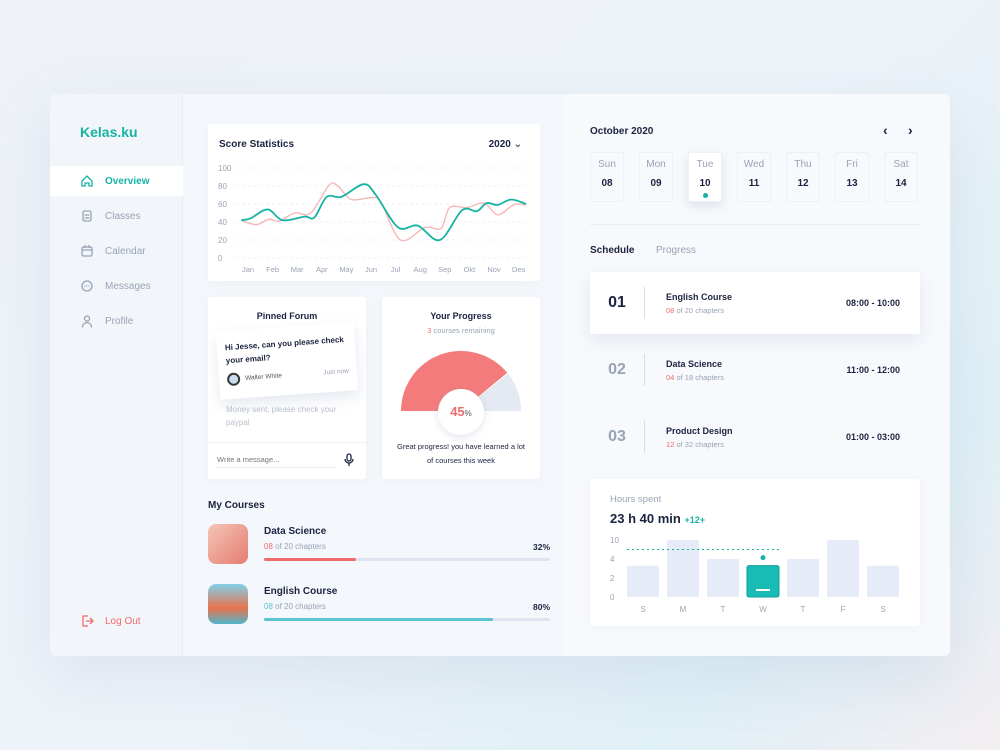  I want to click on day-number: 14, so click(901, 183).